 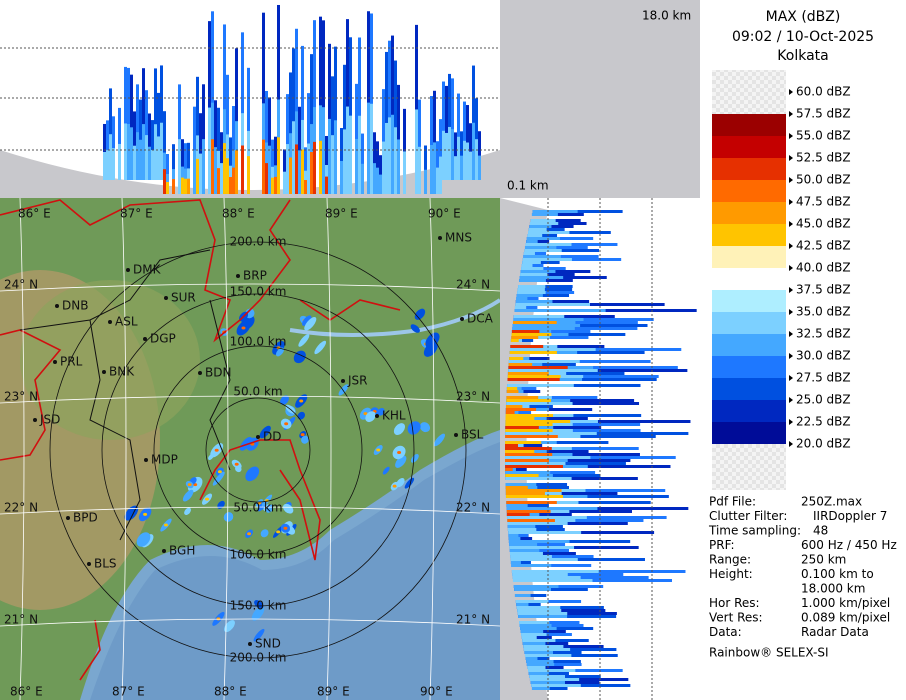 I want to click on legend-swatch, so click(x=749, y=235).